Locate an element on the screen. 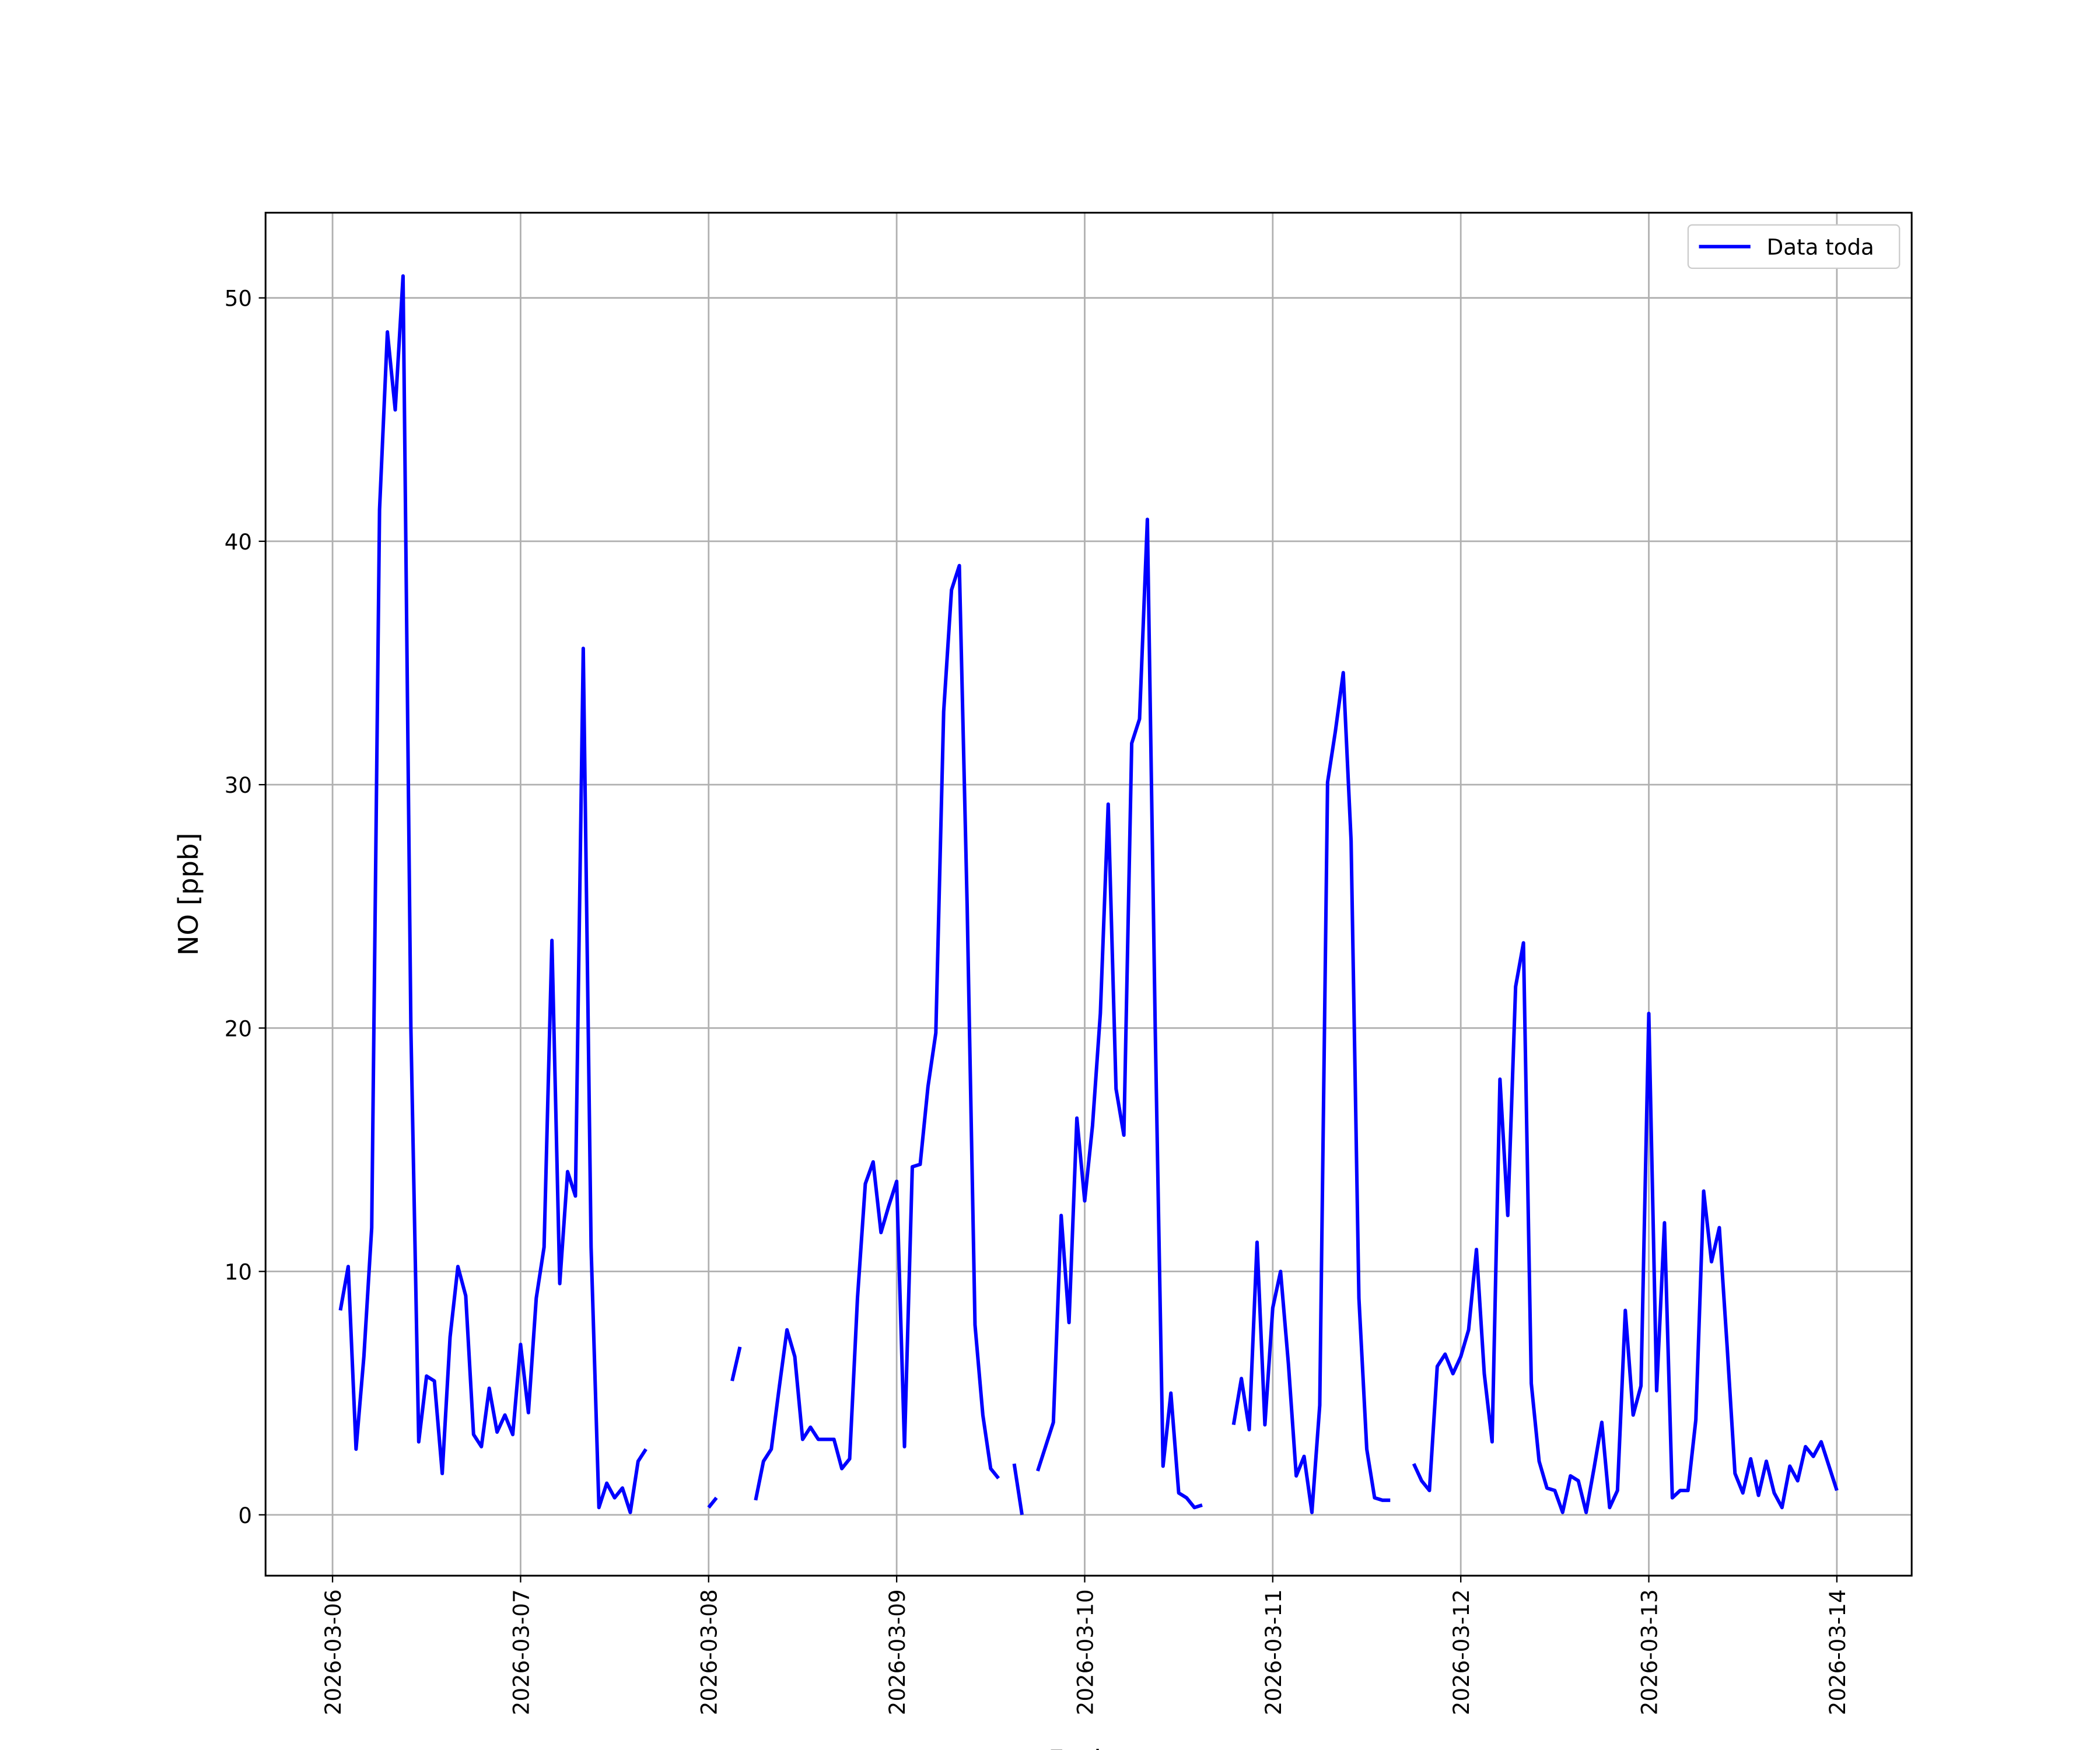  x-tick-label: 2026-03-13 is located at coordinates (1650, 1652).